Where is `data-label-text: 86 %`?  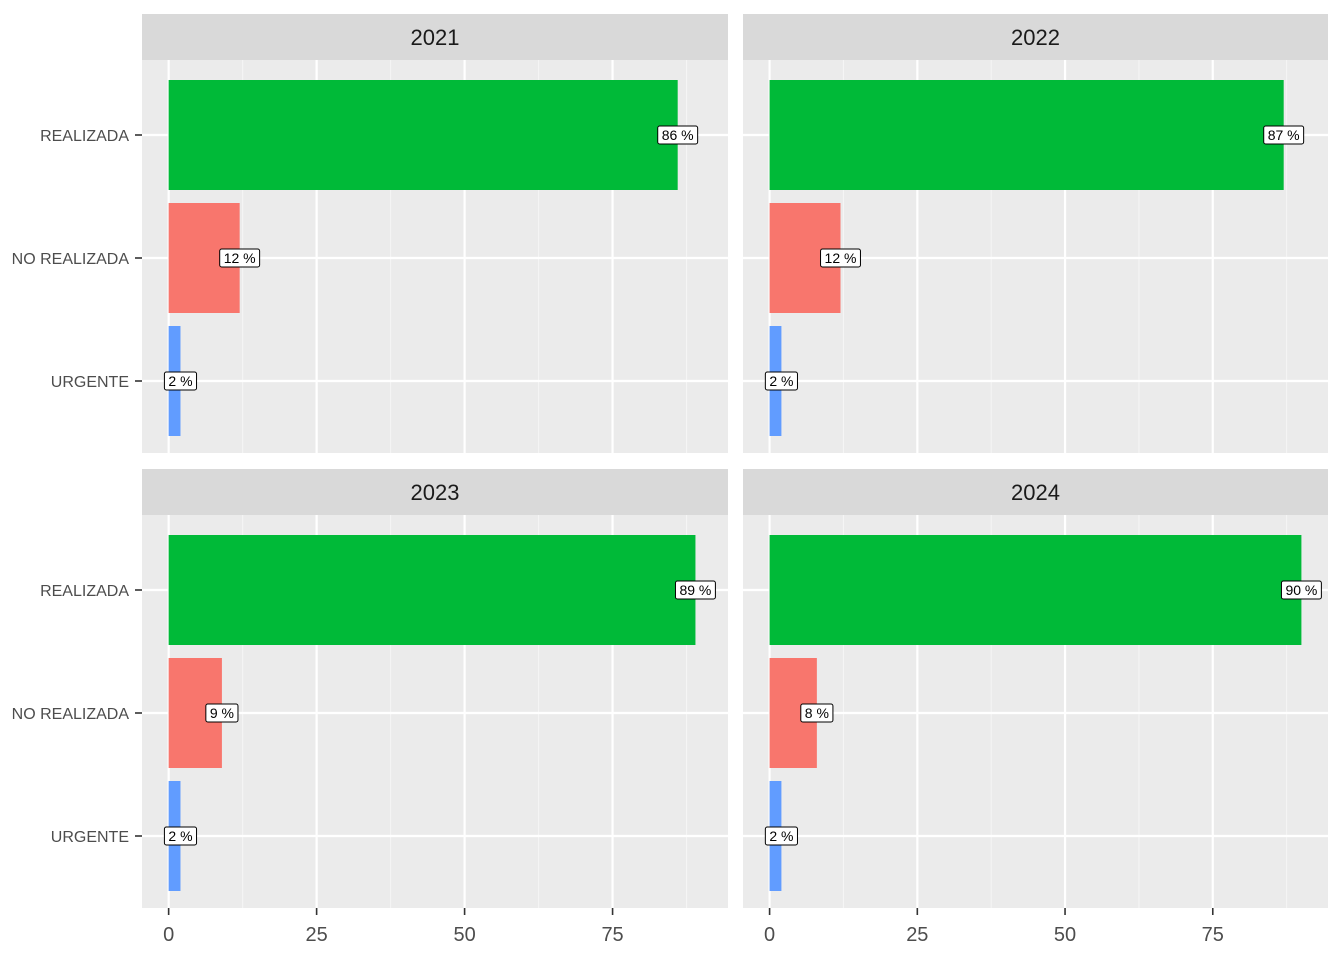
data-label-text: 86 % is located at coordinates (678, 135).